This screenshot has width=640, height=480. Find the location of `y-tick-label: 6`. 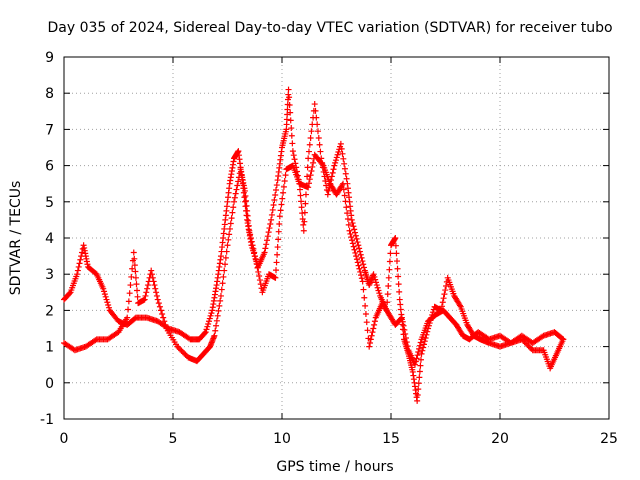

y-tick-label: 6 is located at coordinates (49, 167).